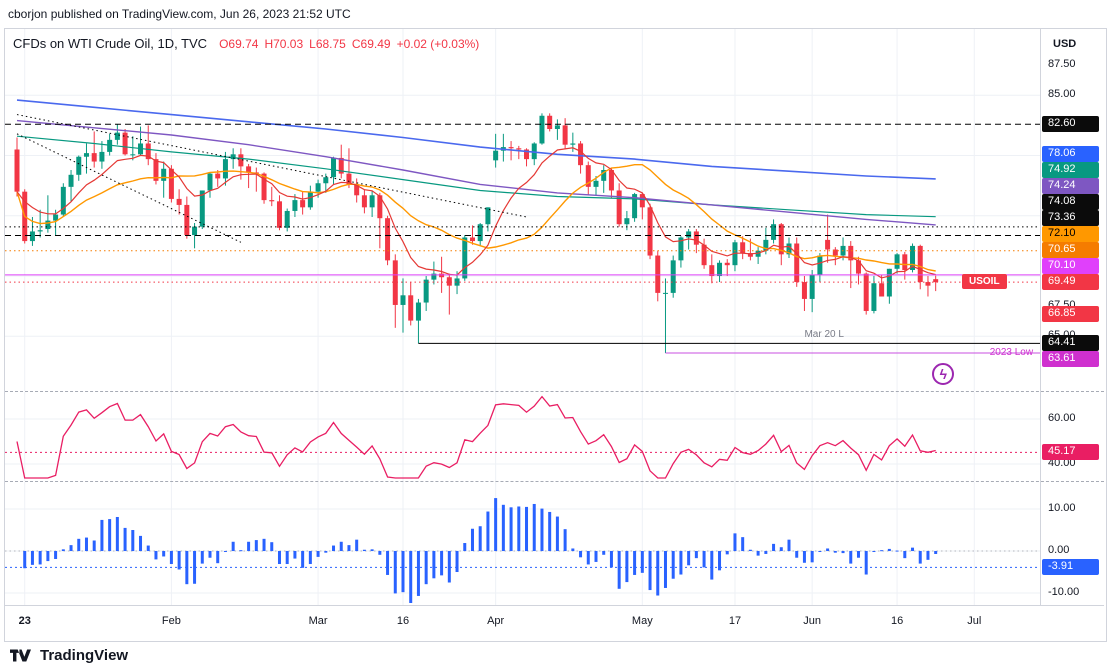 The image size is (1109, 672). Describe the element at coordinates (1062, 94) in the screenshot. I see `axis-tick: 85.00` at that location.